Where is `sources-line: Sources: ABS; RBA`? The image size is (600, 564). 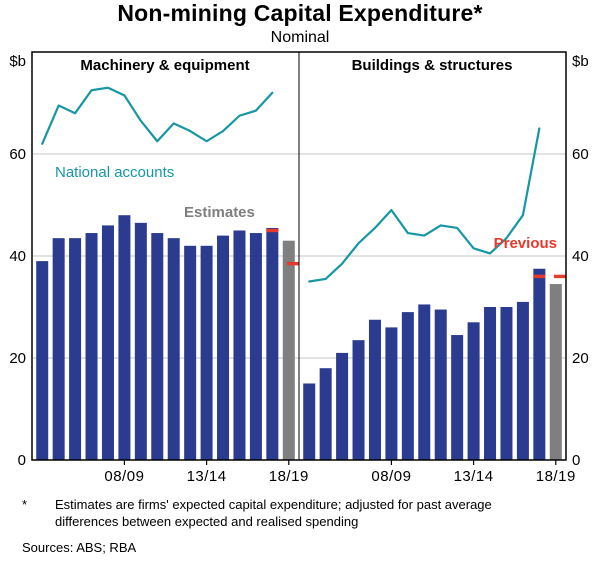 sources-line: Sources: ABS; RBA is located at coordinates (79, 547).